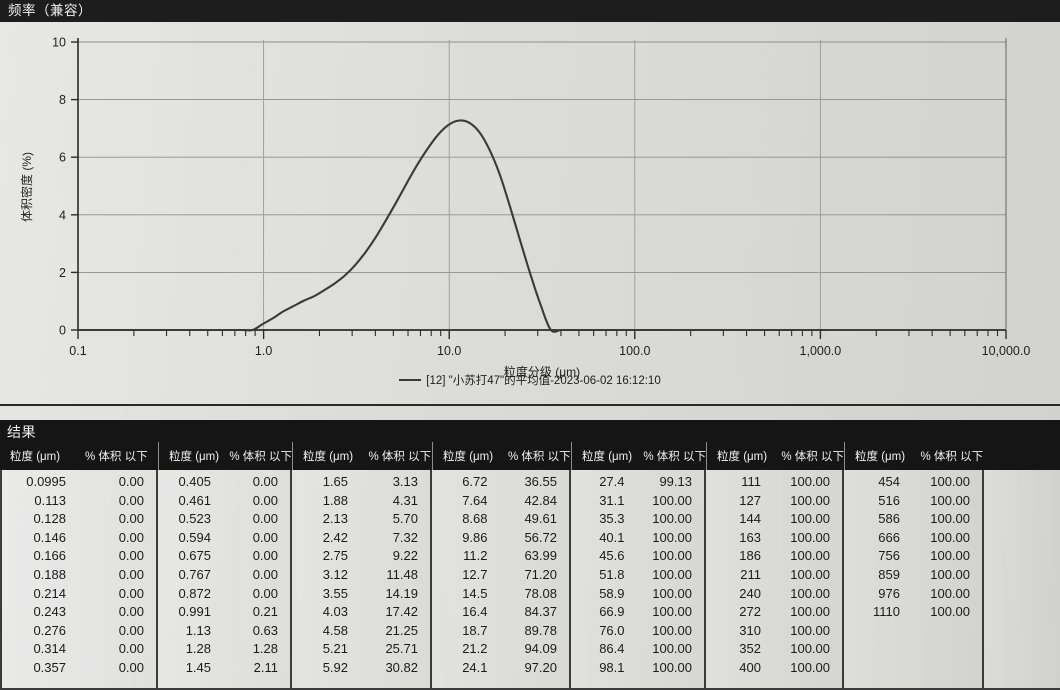  What do you see at coordinates (500, 594) in the screenshot?
I see `table-row: 14.5 78.08` at bounding box center [500, 594].